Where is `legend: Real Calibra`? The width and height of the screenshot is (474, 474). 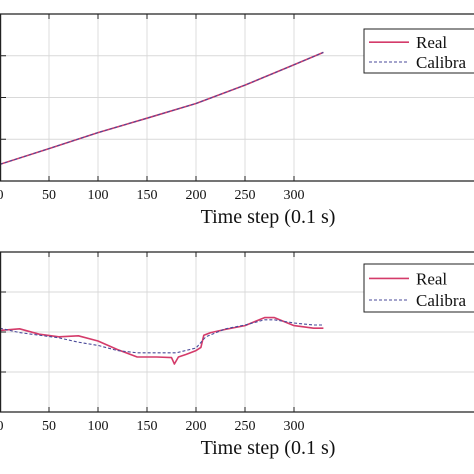
legend: Real Calibra is located at coordinates (418, 288).